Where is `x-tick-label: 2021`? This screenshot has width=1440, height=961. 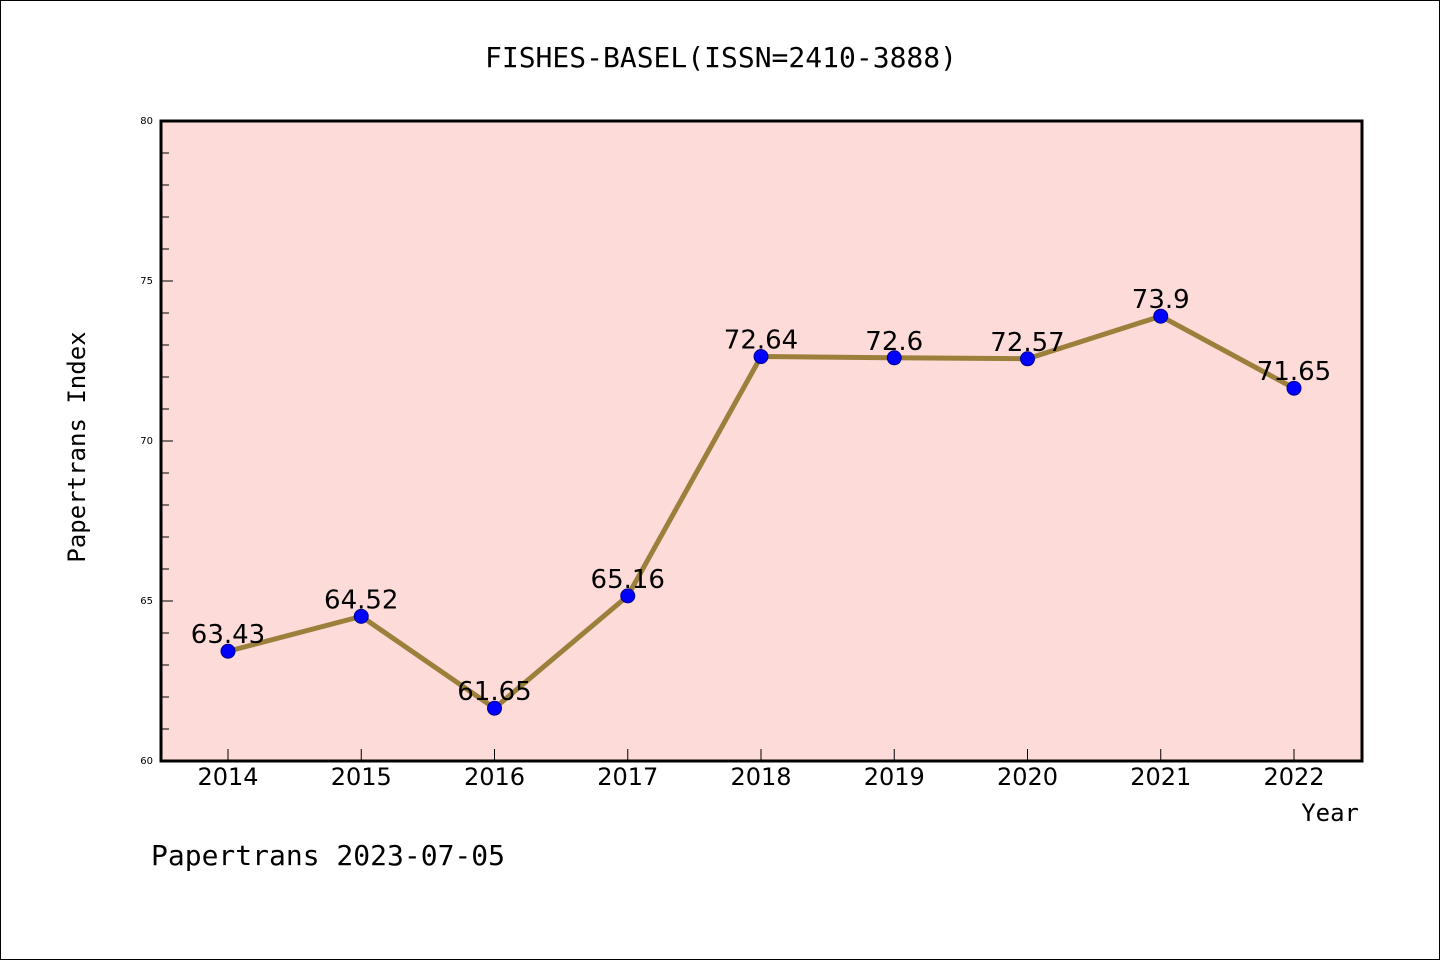
x-tick-label: 2021 is located at coordinates (1160, 777).